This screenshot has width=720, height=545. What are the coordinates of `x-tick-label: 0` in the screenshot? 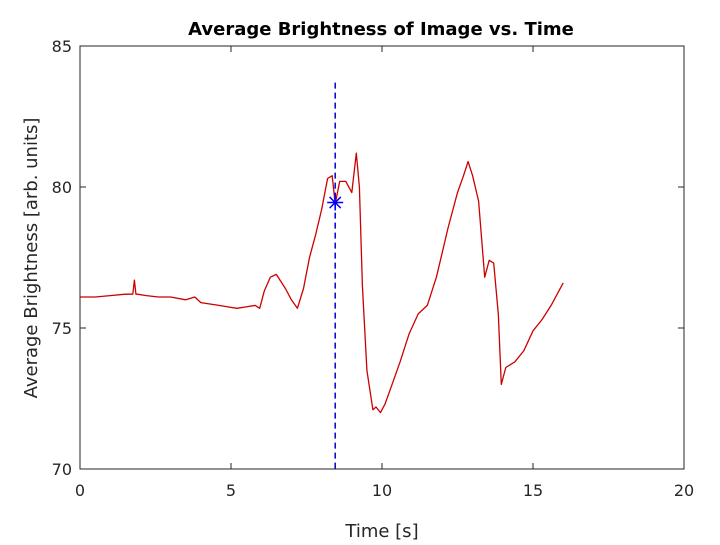 It's located at (80, 490).